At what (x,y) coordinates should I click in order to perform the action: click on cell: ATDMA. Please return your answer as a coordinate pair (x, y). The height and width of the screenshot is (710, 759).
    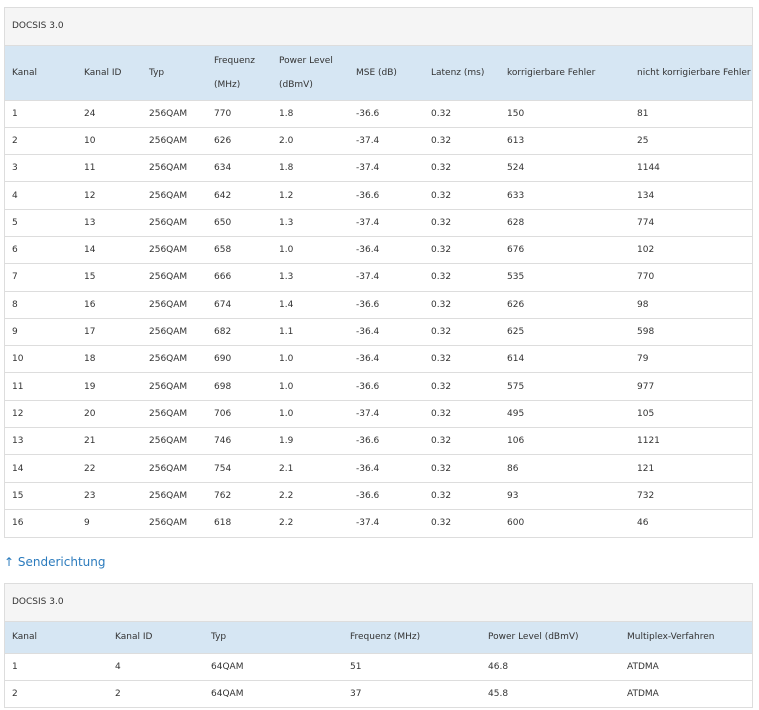
    Looking at the image, I should click on (686, 693).